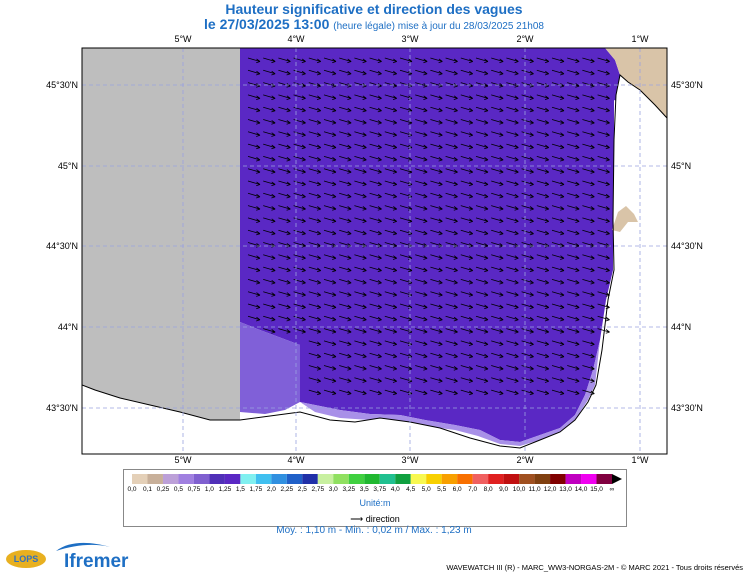 Image resolution: width=748 pixels, height=576 pixels. What do you see at coordinates (132, 489) in the screenshot?
I see `legend-label: 0,0` at bounding box center [132, 489].